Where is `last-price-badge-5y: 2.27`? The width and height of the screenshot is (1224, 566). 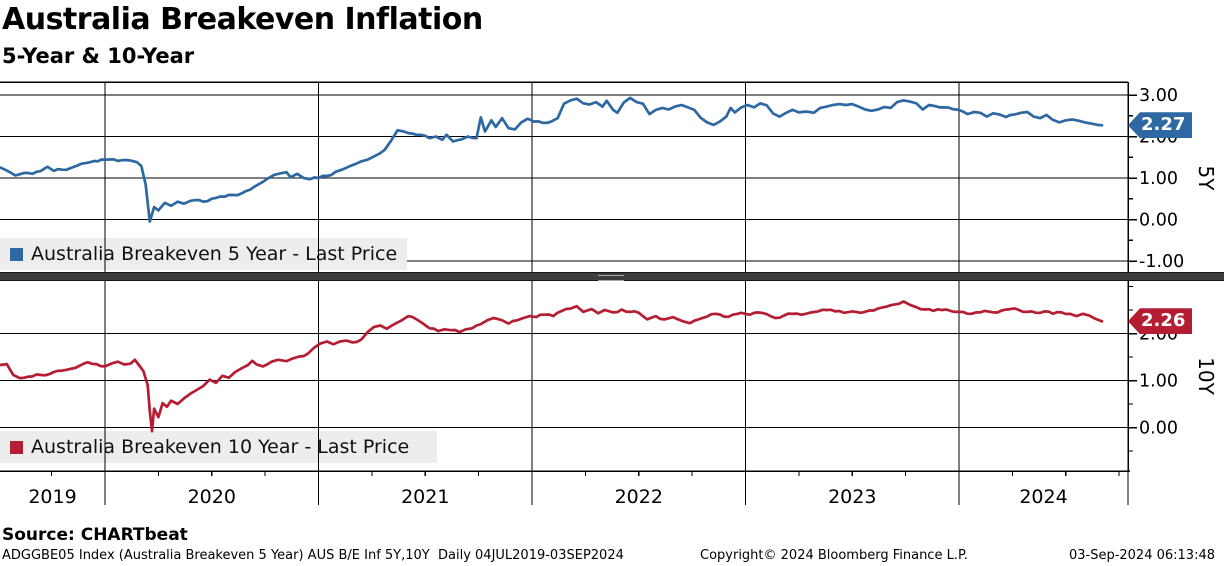
last-price-badge-5y: 2.27 is located at coordinates (1160, 125).